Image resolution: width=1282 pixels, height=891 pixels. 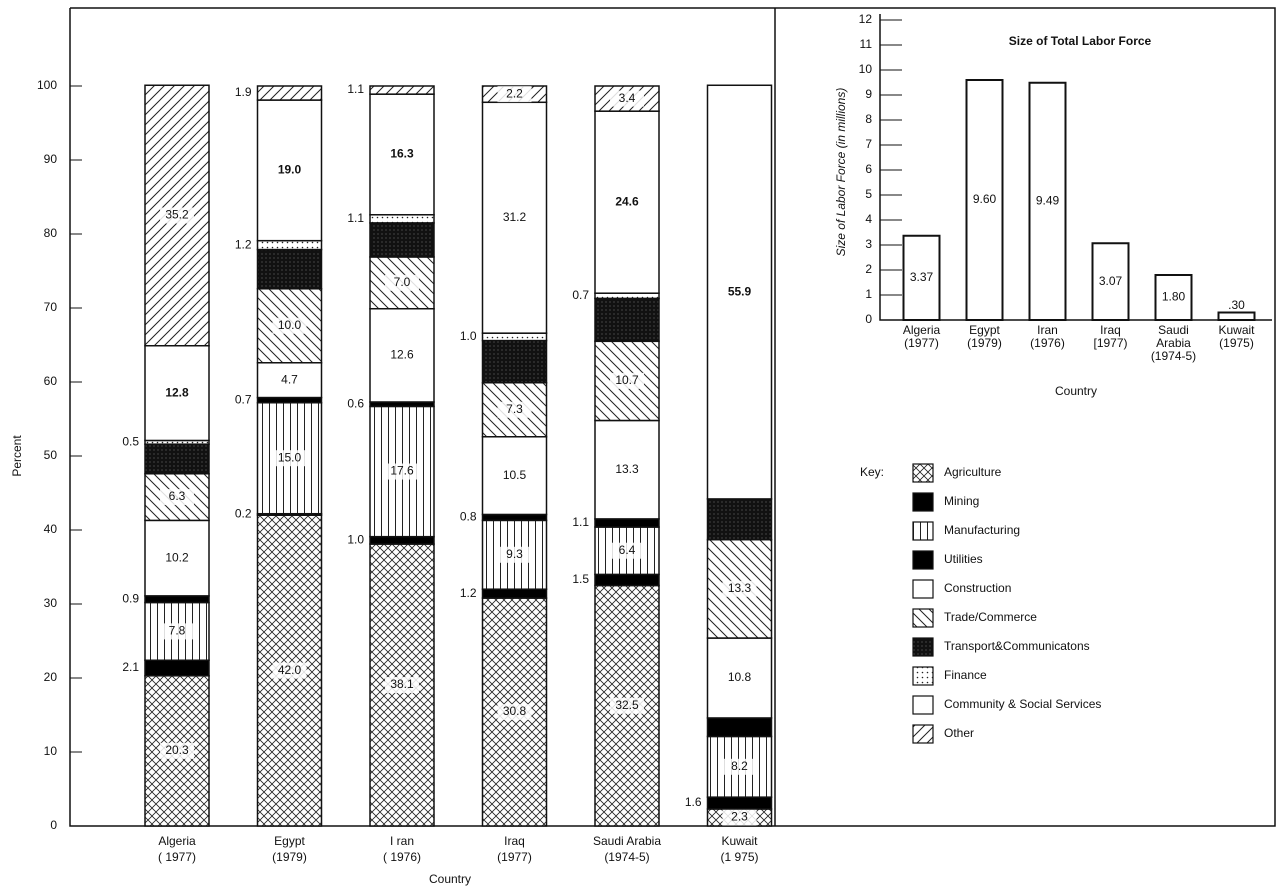 I want to click on data-label: 10.7, so click(x=627, y=380).